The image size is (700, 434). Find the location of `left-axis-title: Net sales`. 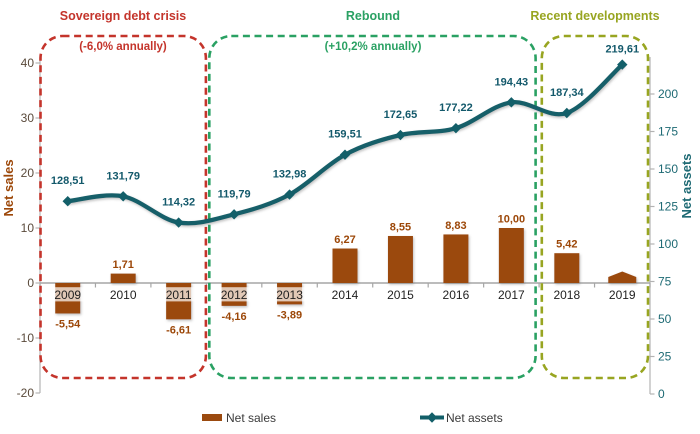

left-axis-title: Net sales is located at coordinates (8, 187).